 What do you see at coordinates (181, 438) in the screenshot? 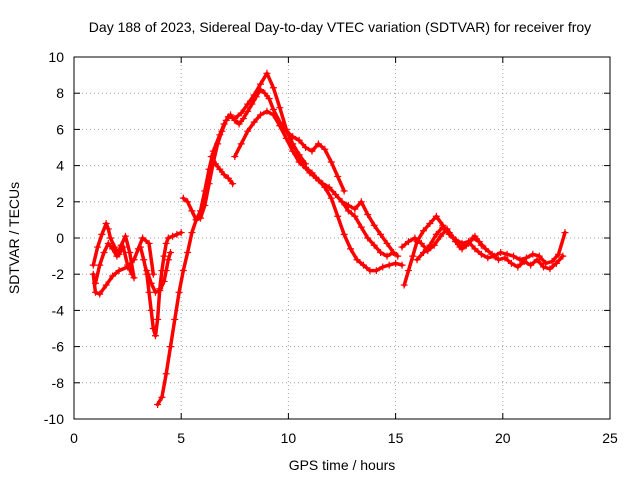
I see `x-tick-label: 5` at bounding box center [181, 438].